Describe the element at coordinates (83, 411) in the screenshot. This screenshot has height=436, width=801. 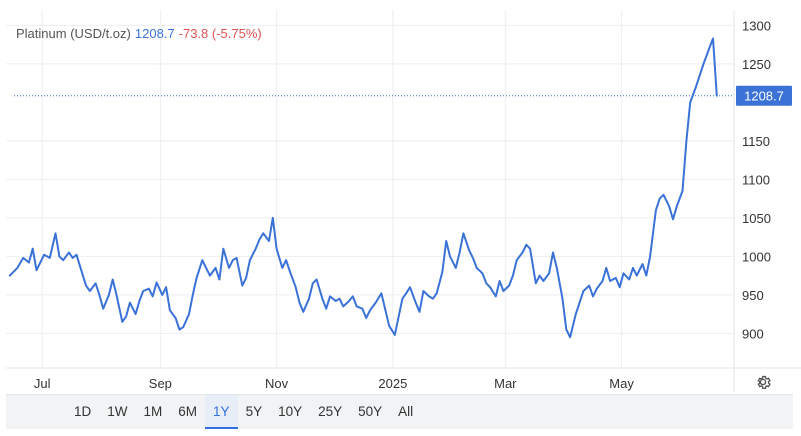
I see `range-button-1d: 1D` at that location.